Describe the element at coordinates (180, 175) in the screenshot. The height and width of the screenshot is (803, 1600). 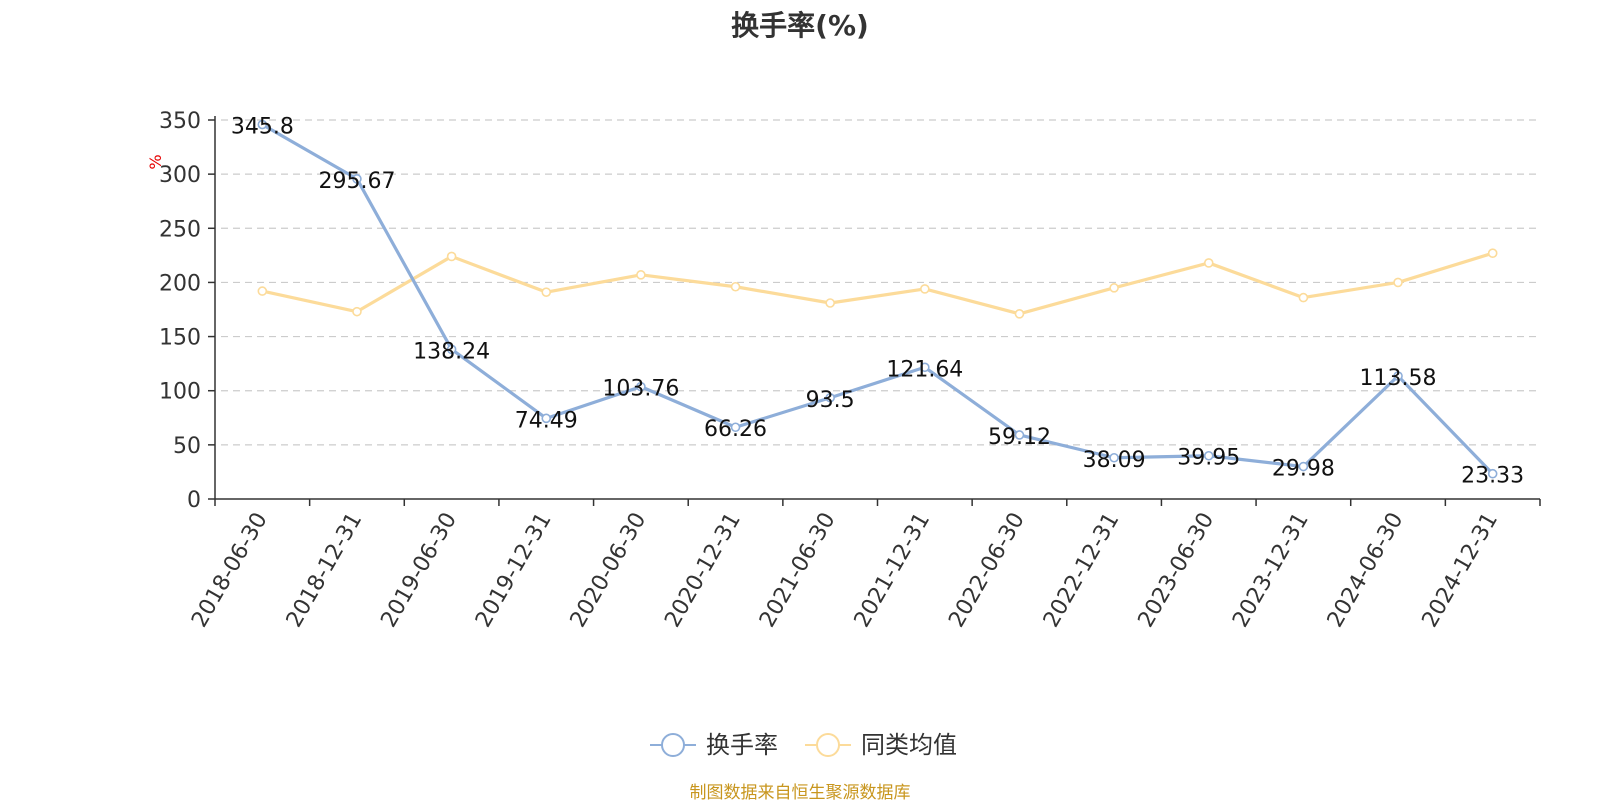
I see `y-tick-label: 300` at that location.